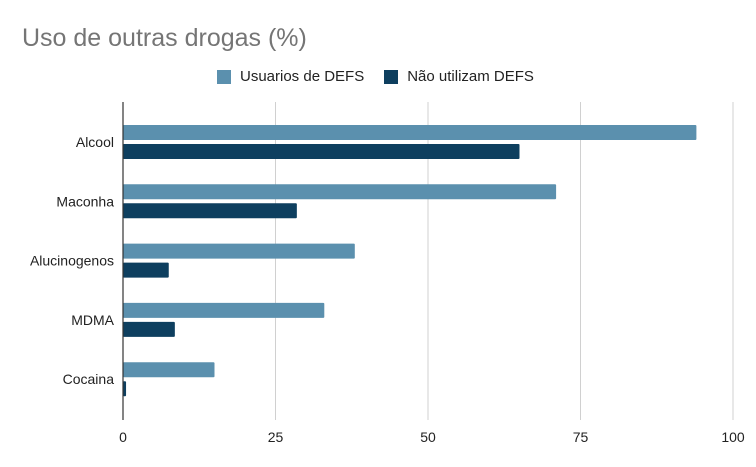 Image resolution: width=756 pixels, height=467 pixels. Describe the element at coordinates (85, 201) in the screenshot. I see `category-label: Maconha` at that location.